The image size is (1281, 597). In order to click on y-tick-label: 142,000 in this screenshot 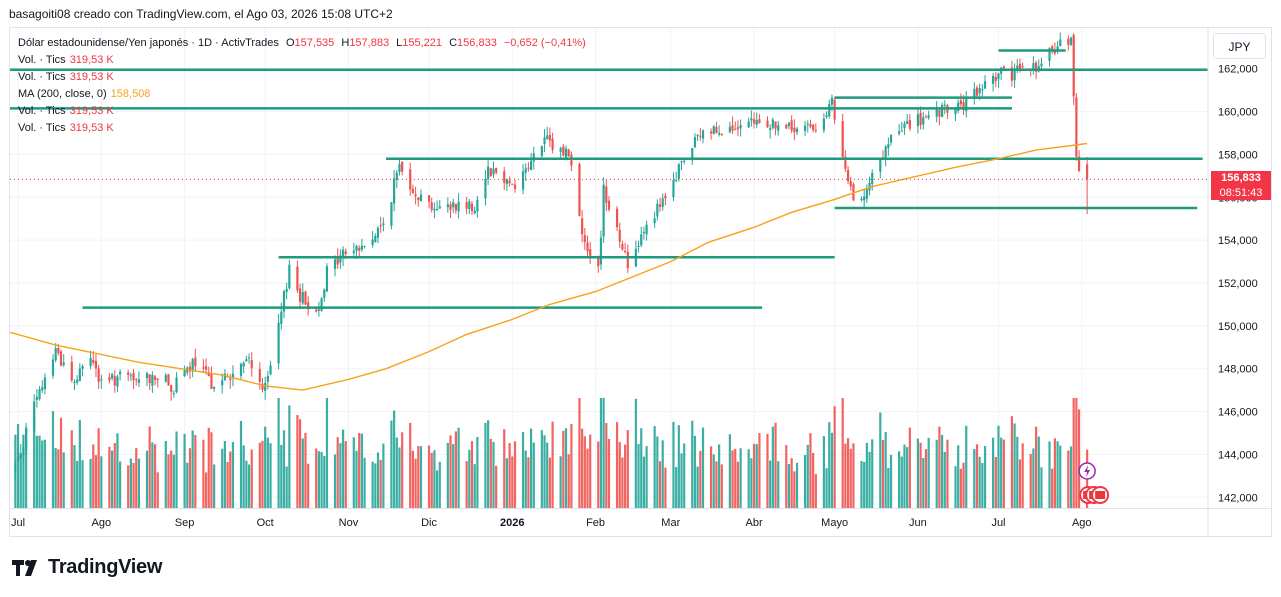, I will do `click(1238, 498)`.